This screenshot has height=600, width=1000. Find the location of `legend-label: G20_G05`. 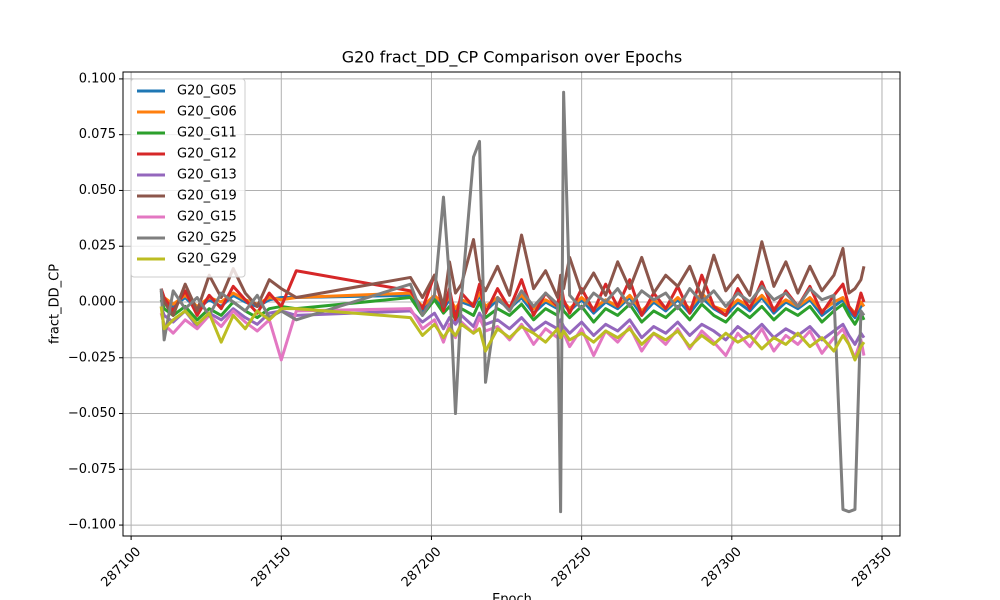

legend-label: G20_G05 is located at coordinates (207, 91).